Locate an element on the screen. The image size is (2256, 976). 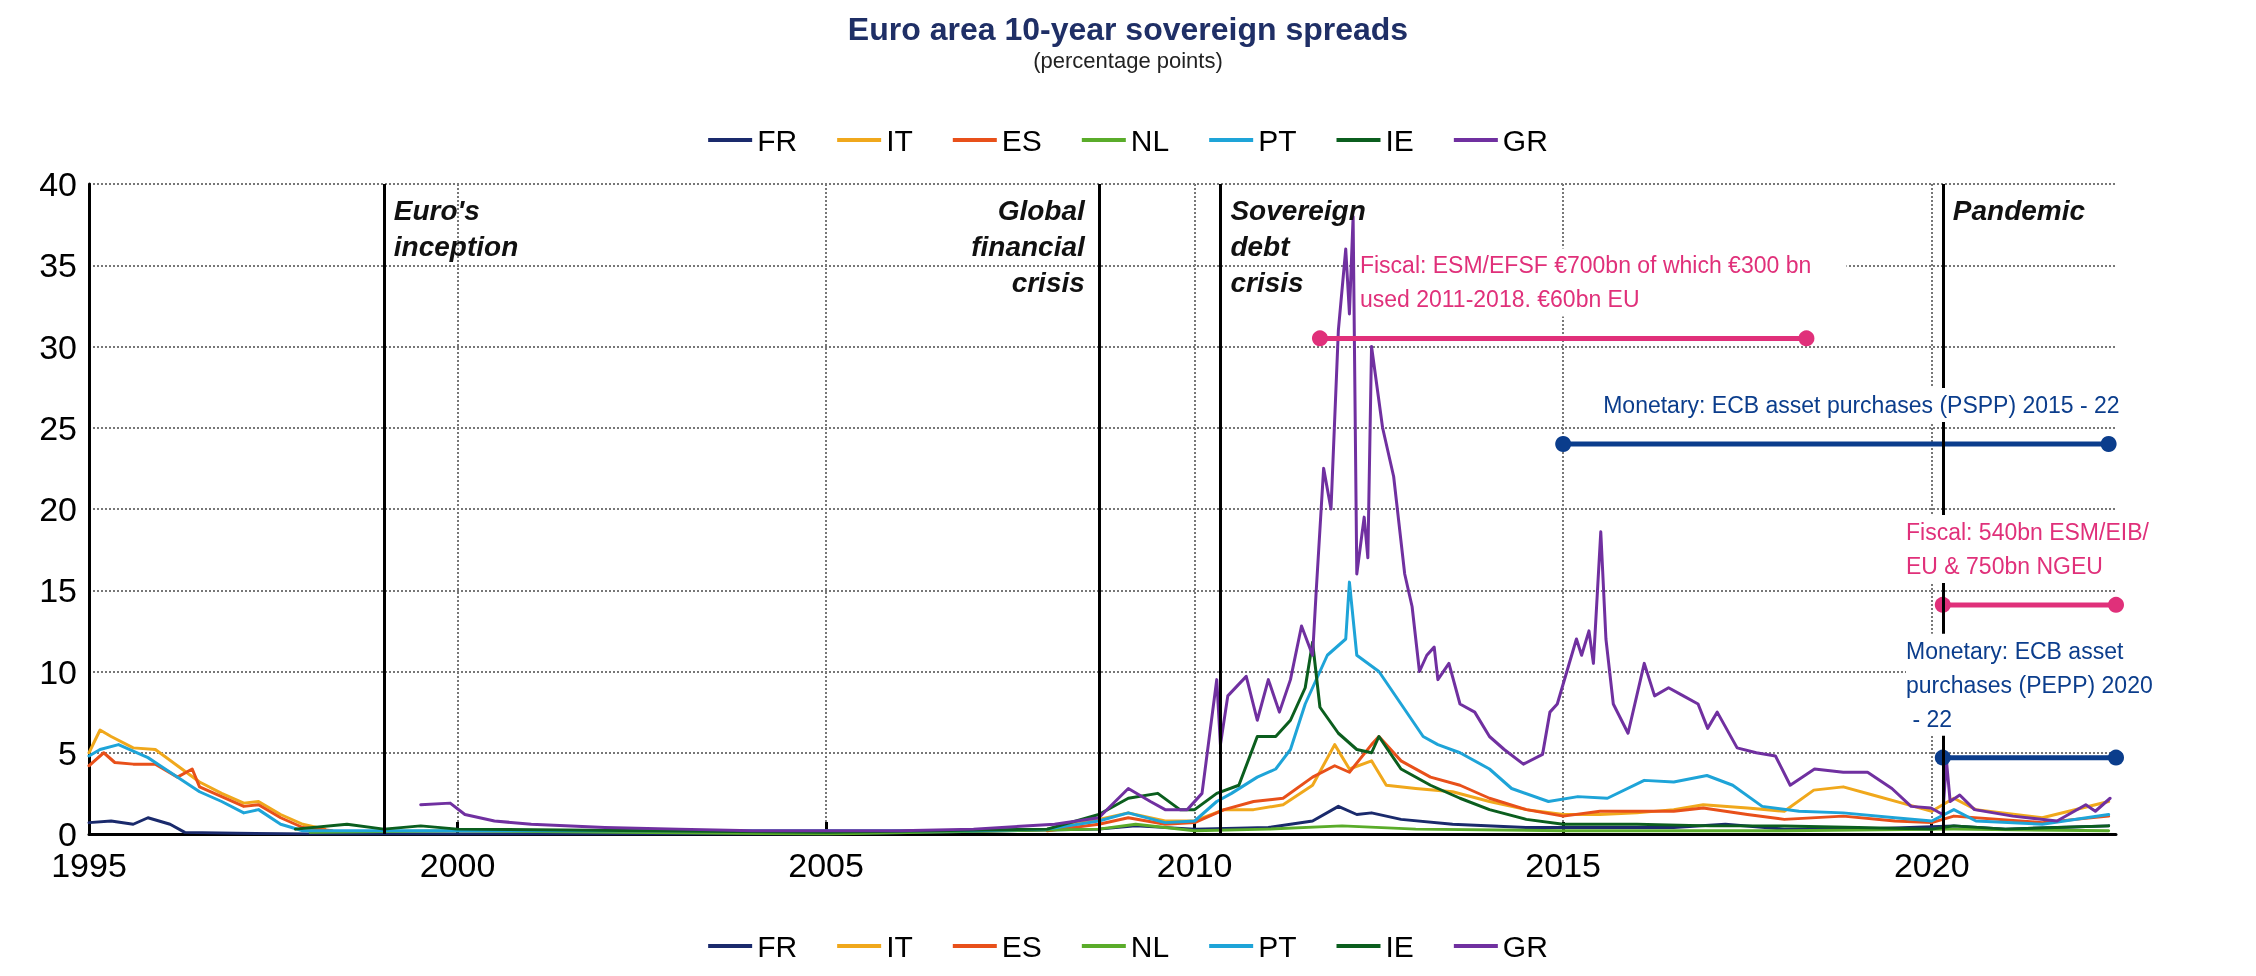
ref-line-label: Euro's inception is located at coordinates (456, 228).